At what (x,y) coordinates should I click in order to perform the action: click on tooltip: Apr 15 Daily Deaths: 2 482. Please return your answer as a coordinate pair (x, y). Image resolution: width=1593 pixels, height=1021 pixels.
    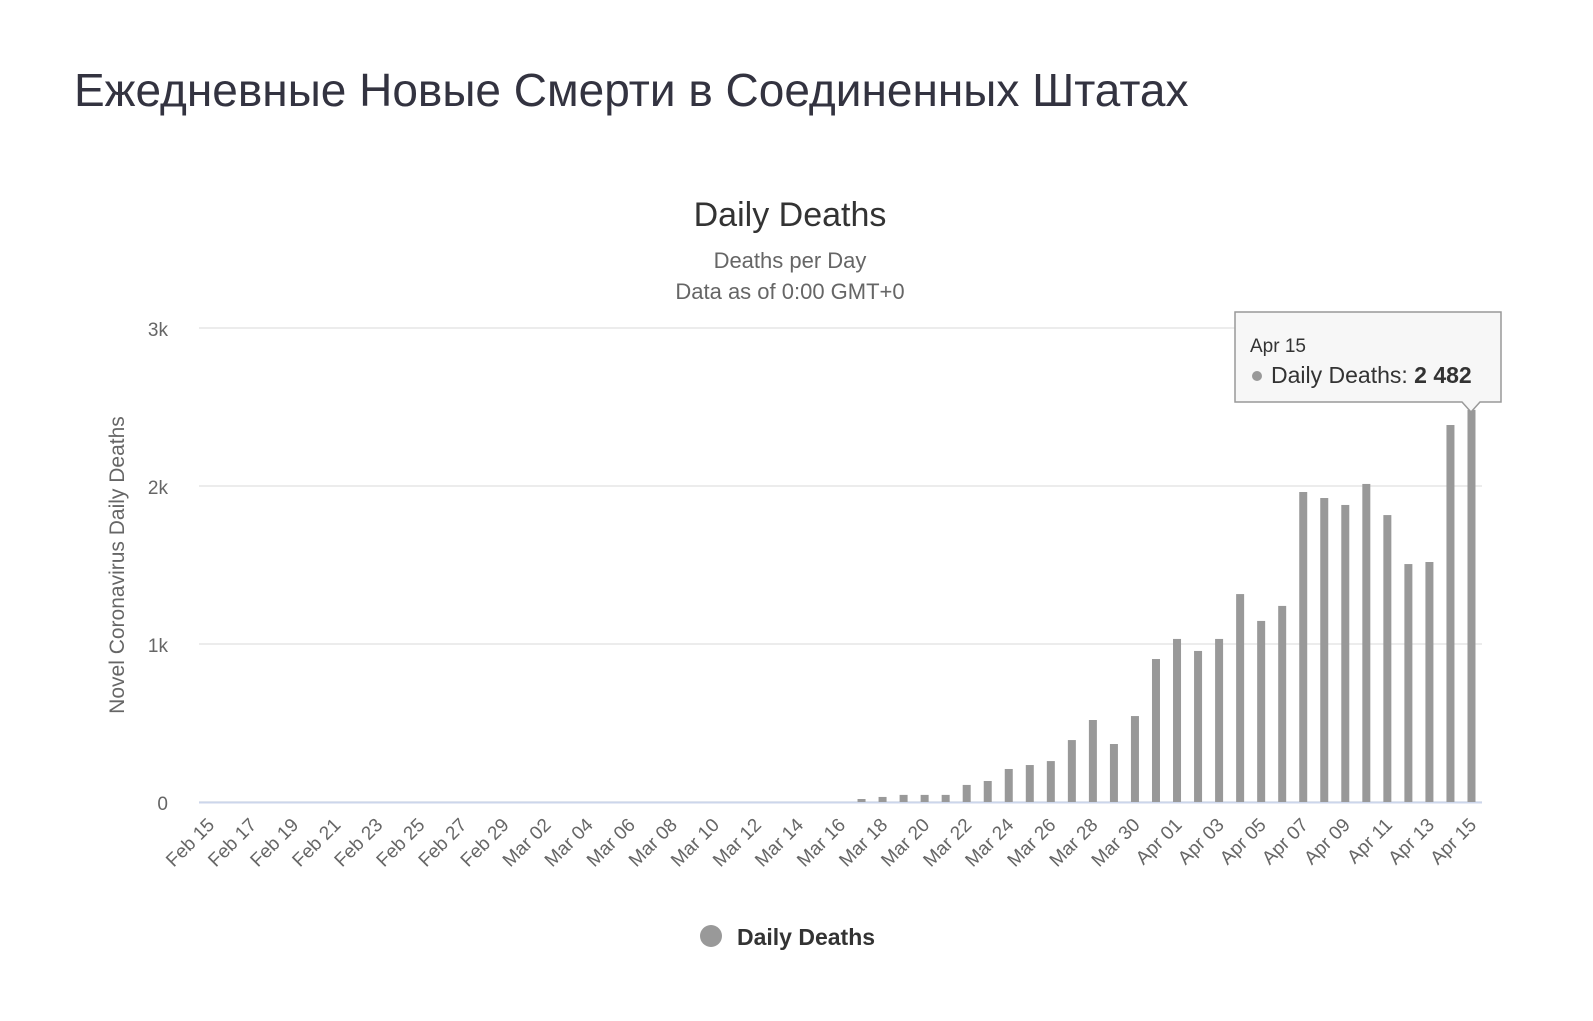
    Looking at the image, I should click on (1368, 362).